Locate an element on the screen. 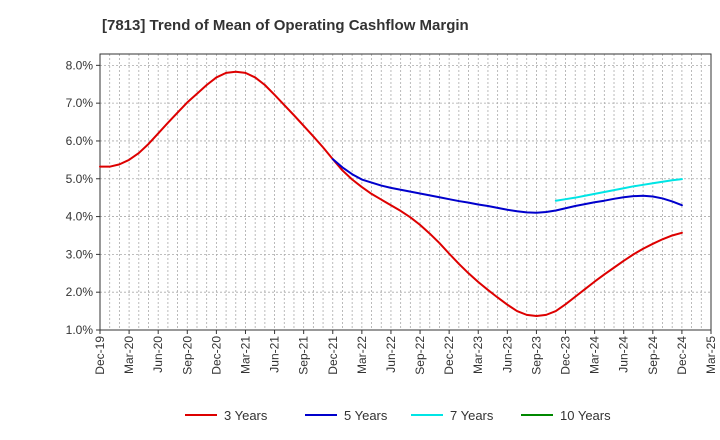 This screenshot has width=720, height=440. y-tick-label: 3.0% is located at coordinates (80, 254).